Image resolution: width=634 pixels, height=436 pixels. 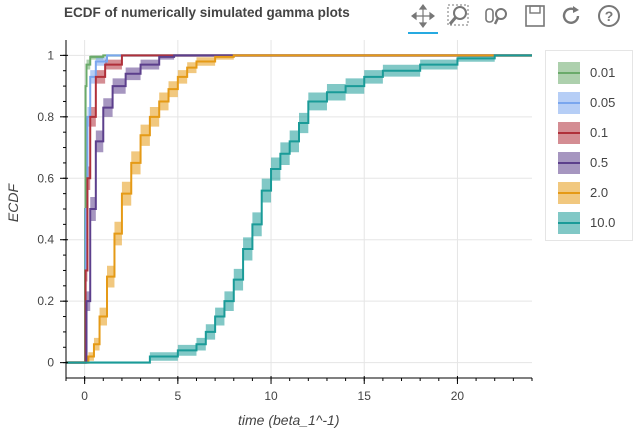 I want to click on legend-label: 10.0, so click(x=603, y=222).